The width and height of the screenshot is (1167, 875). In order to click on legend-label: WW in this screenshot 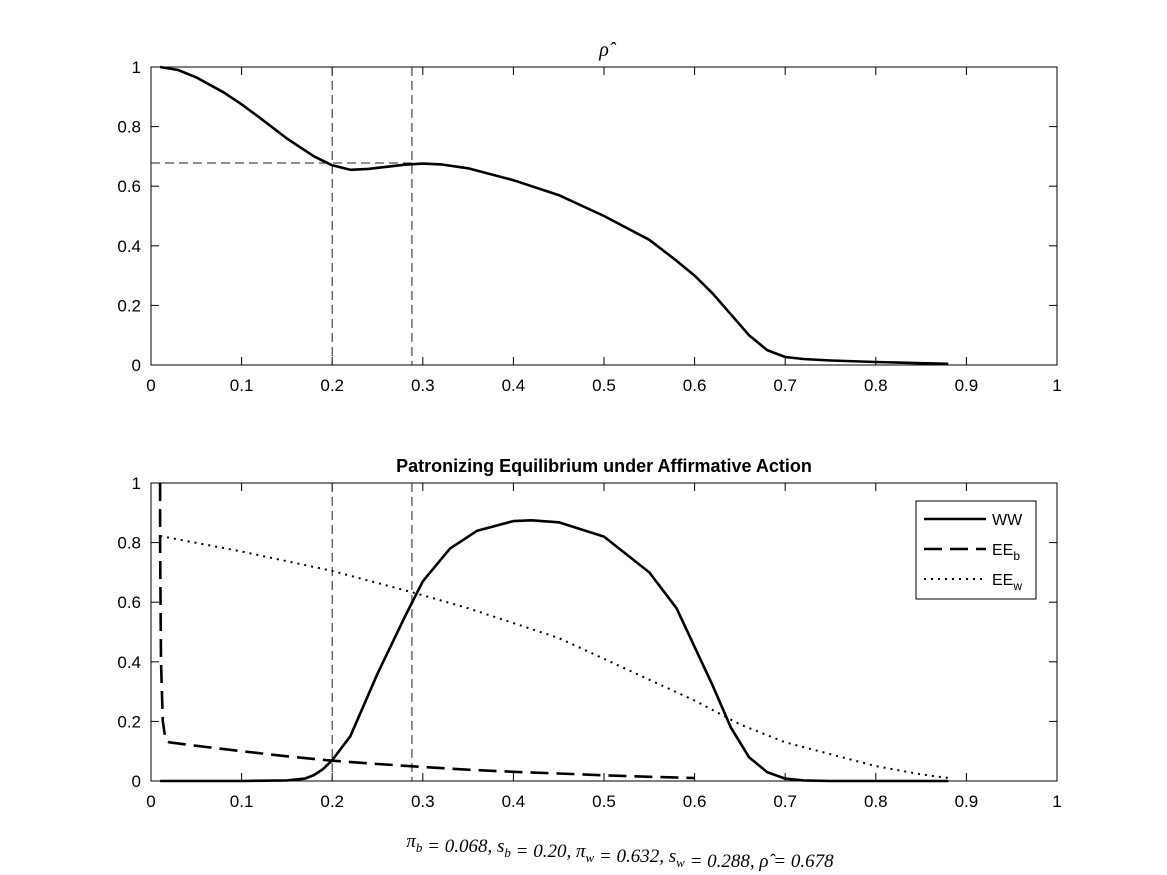, I will do `click(1007, 520)`.